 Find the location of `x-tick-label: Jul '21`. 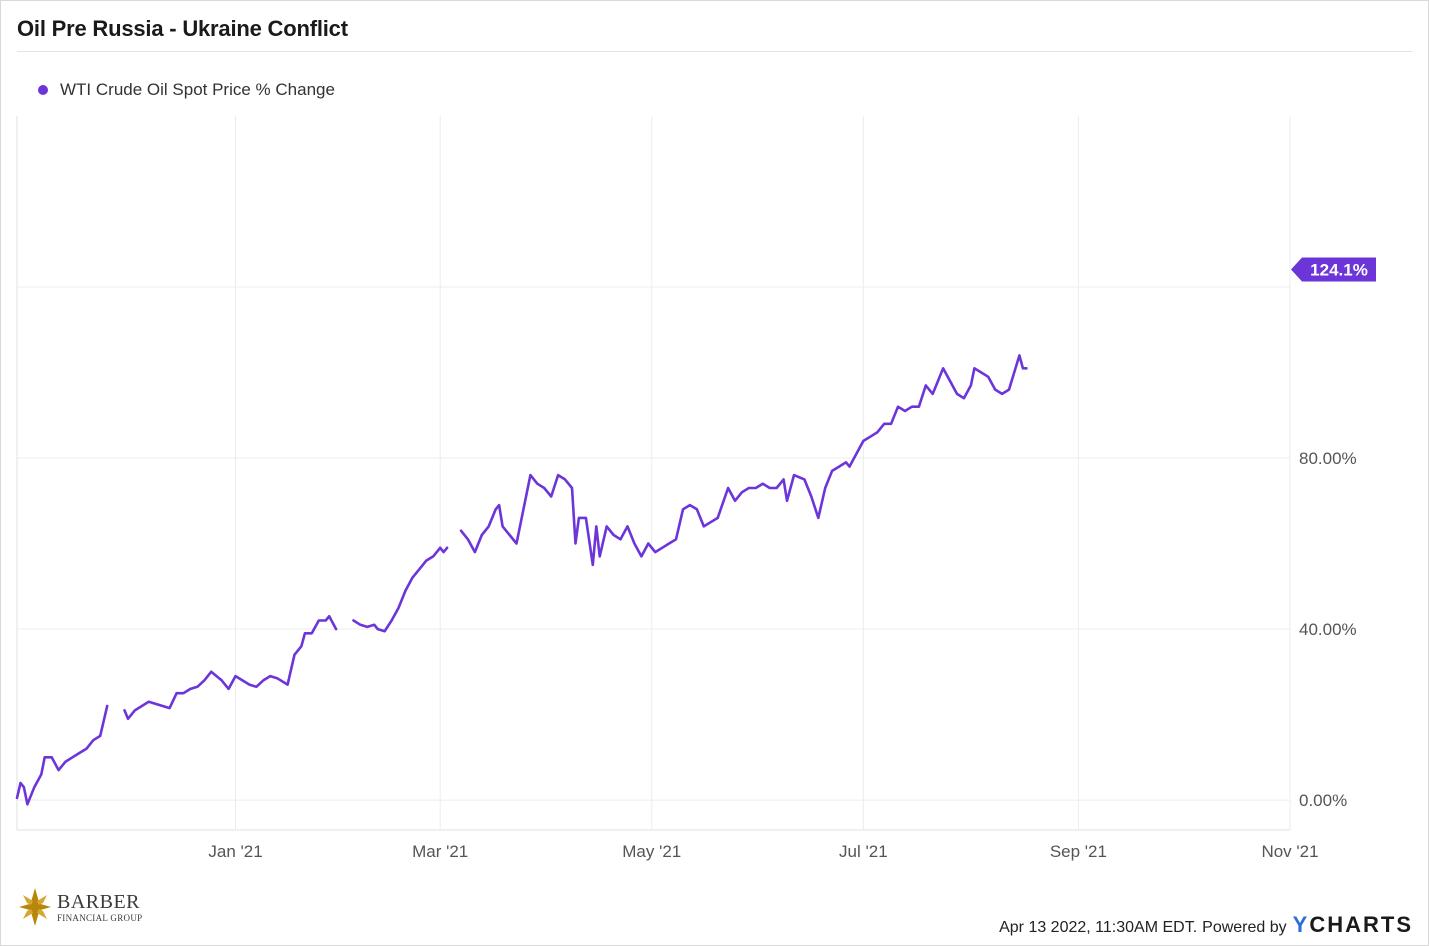

x-tick-label: Jul '21 is located at coordinates (863, 851).